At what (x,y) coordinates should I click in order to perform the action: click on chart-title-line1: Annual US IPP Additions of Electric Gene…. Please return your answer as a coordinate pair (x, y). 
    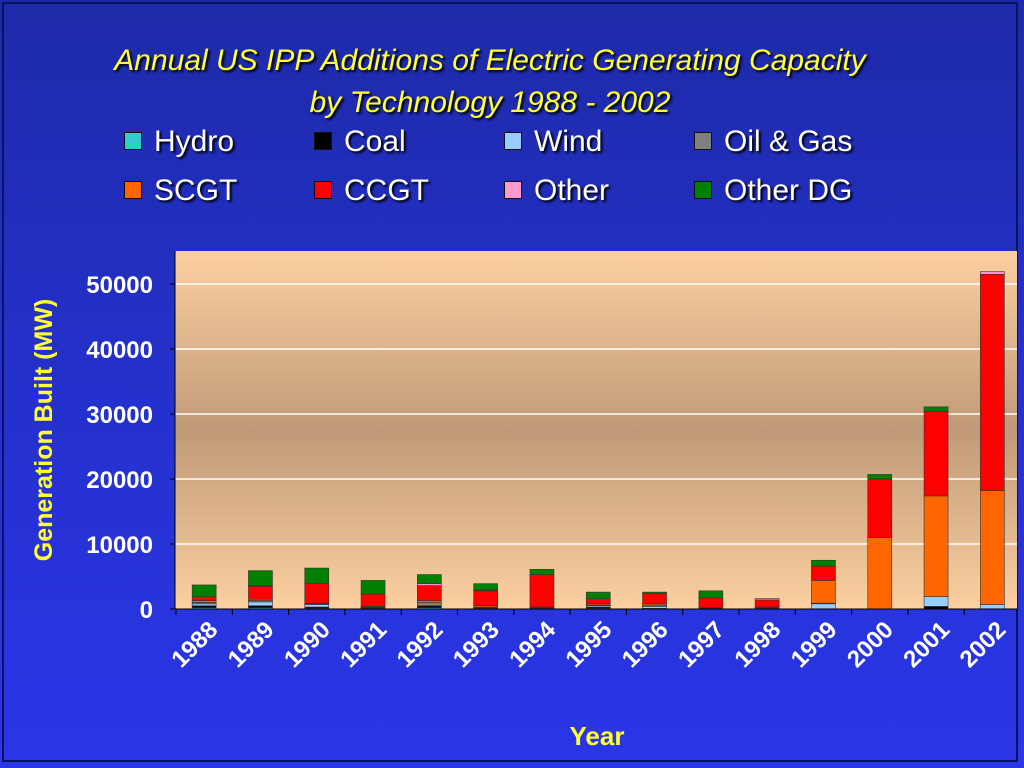
    Looking at the image, I should click on (490, 60).